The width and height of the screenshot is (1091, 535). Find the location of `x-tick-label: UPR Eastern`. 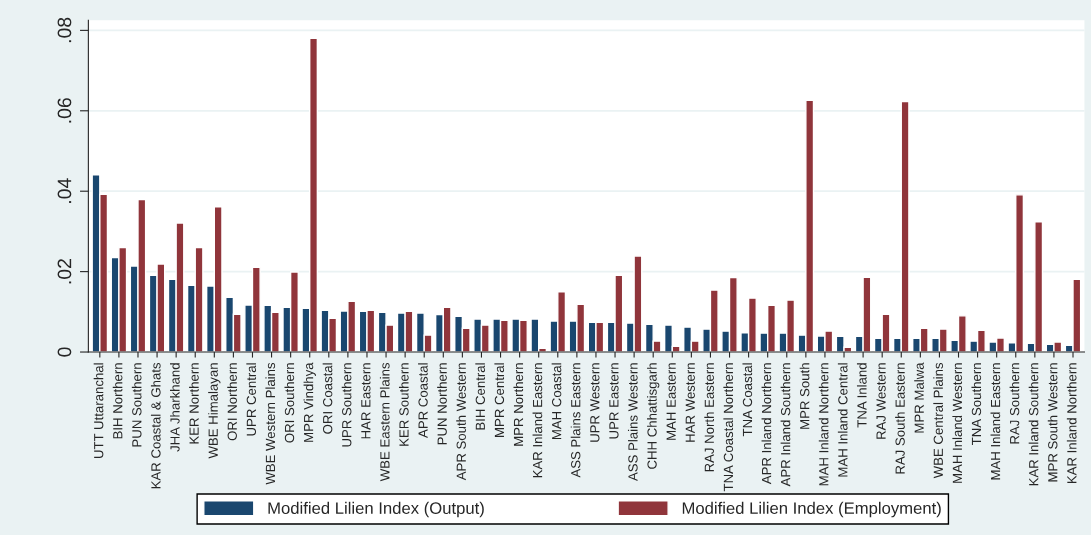

x-tick-label: UPR Eastern is located at coordinates (614, 401).